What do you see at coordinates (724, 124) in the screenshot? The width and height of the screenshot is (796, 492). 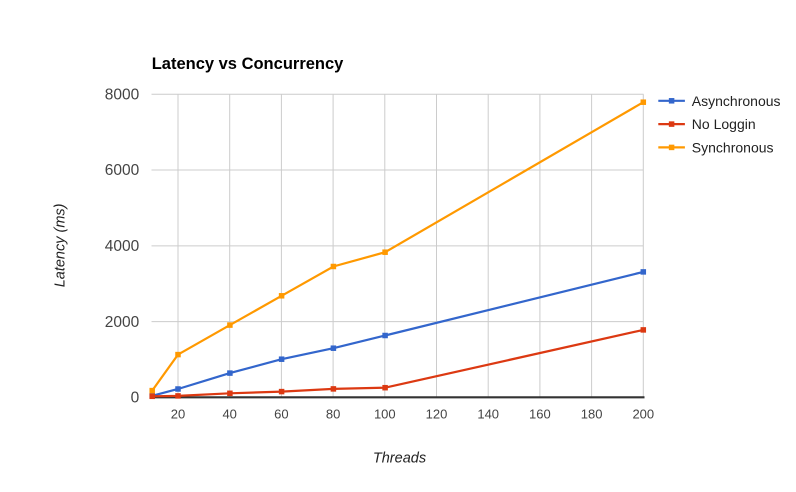 I see `svg-text: No Loggin` at bounding box center [724, 124].